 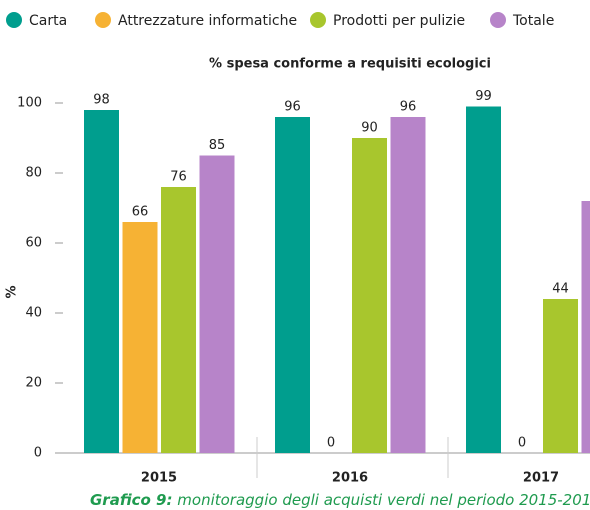 I want to click on y-tick-label: 0, so click(x=38, y=453).